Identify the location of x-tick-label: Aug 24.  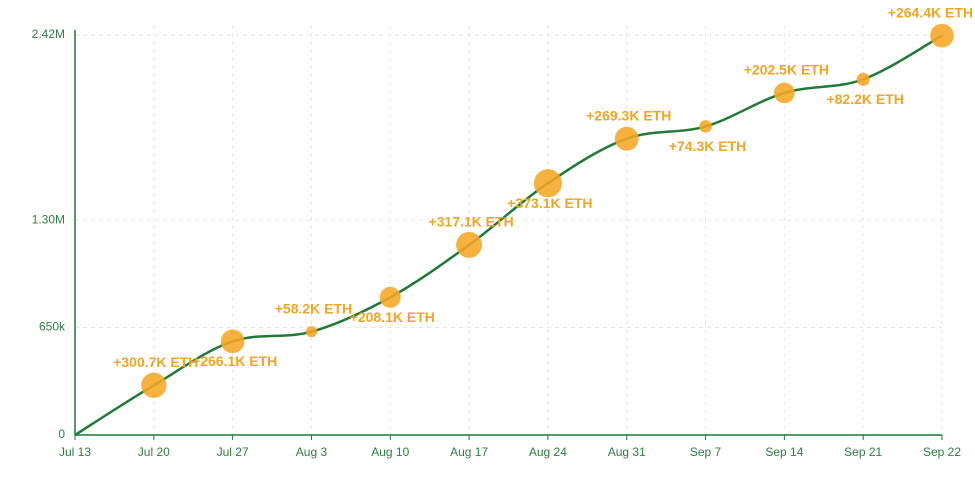
(548, 452).